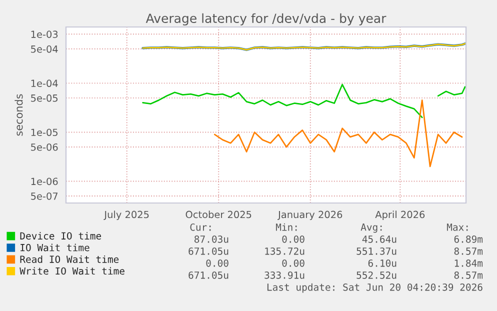  What do you see at coordinates (44, 147) in the screenshot?
I see `y-tick-label: 5e-06` at bounding box center [44, 147].